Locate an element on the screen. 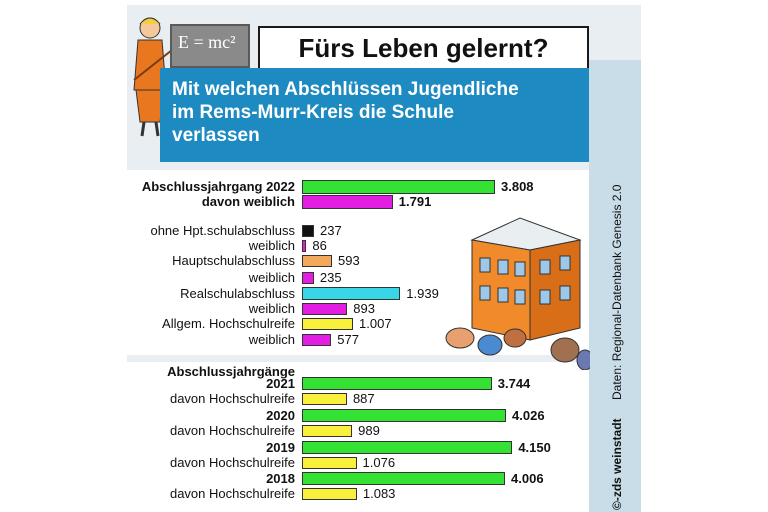 Image resolution: width=768 pixels, height=512 pixels. formula-text: E = mc² is located at coordinates (207, 42).